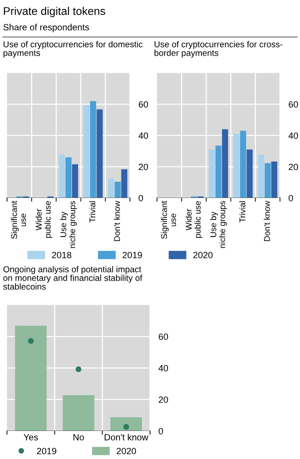 The image size is (300, 459). Describe the element at coordinates (218, 49) in the screenshot. I see `chart-title: Use of cryptocurrencies for cross- border payments` at that location.